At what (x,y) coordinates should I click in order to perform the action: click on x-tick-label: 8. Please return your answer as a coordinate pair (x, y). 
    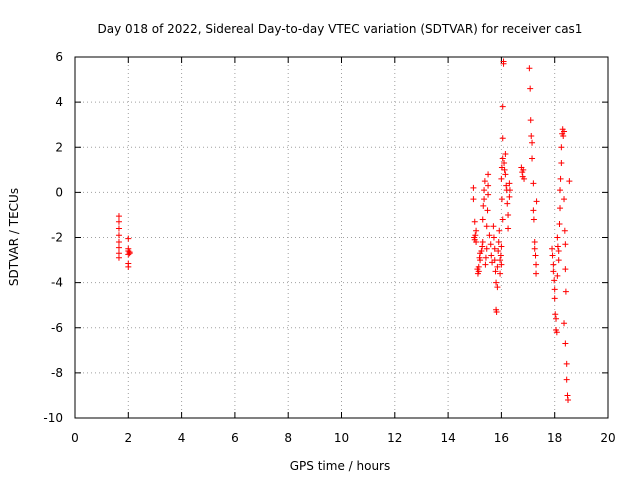
    Looking at the image, I should click on (288, 438).